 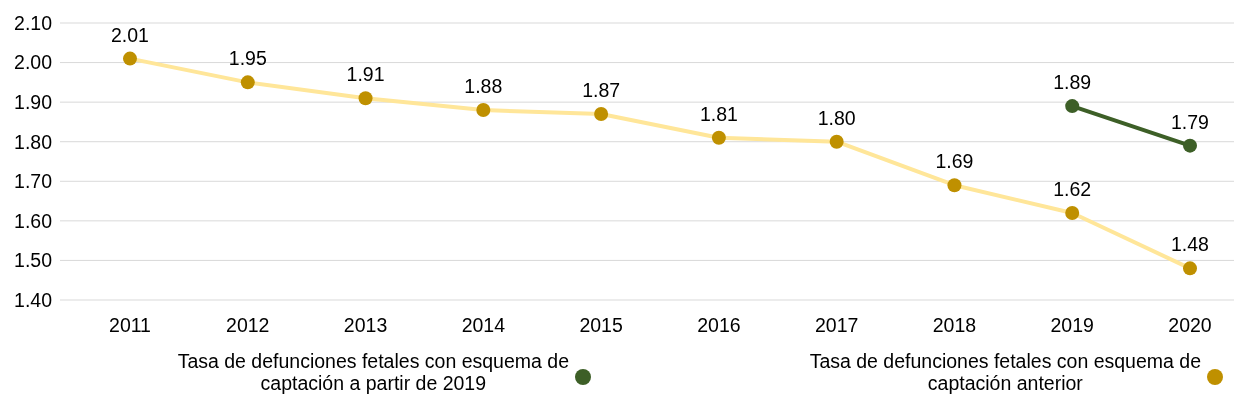 What do you see at coordinates (33, 141) in the screenshot?
I see `text: 1.80` at bounding box center [33, 141].